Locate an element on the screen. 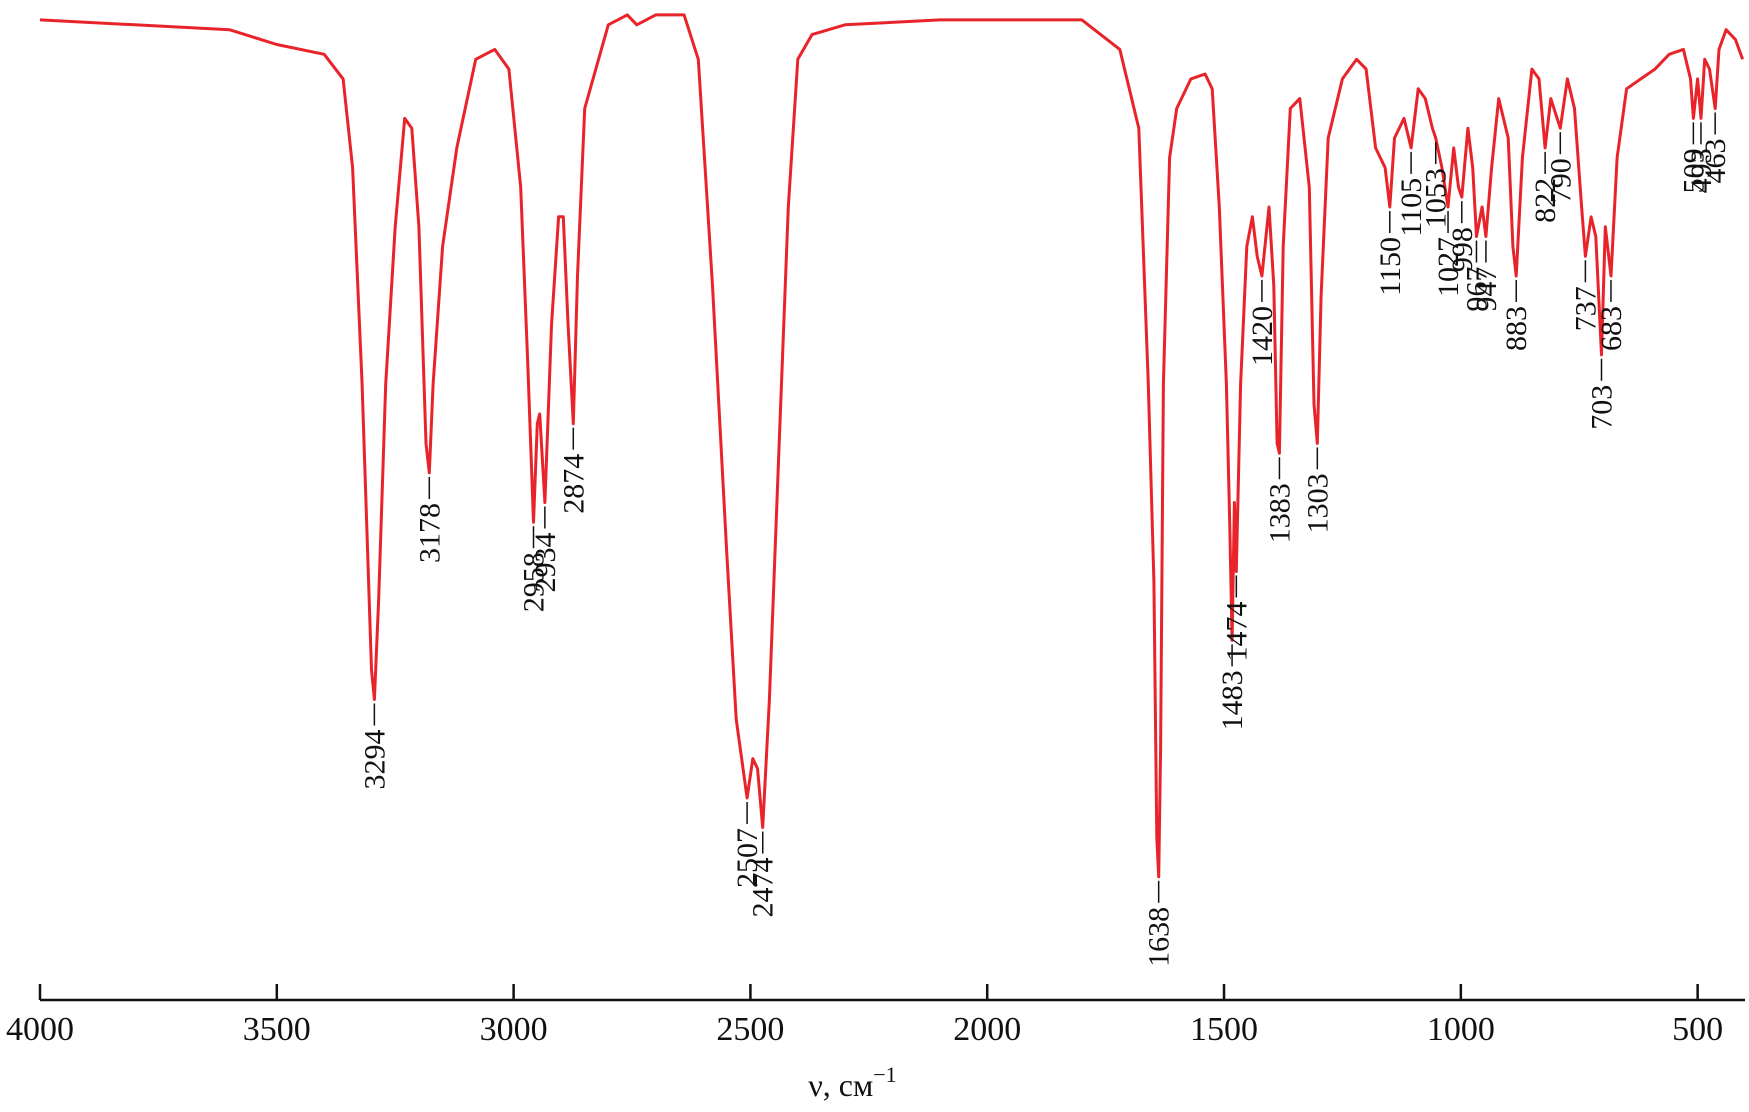  peak-annotation: 1638 is located at coordinates (1159, 923).